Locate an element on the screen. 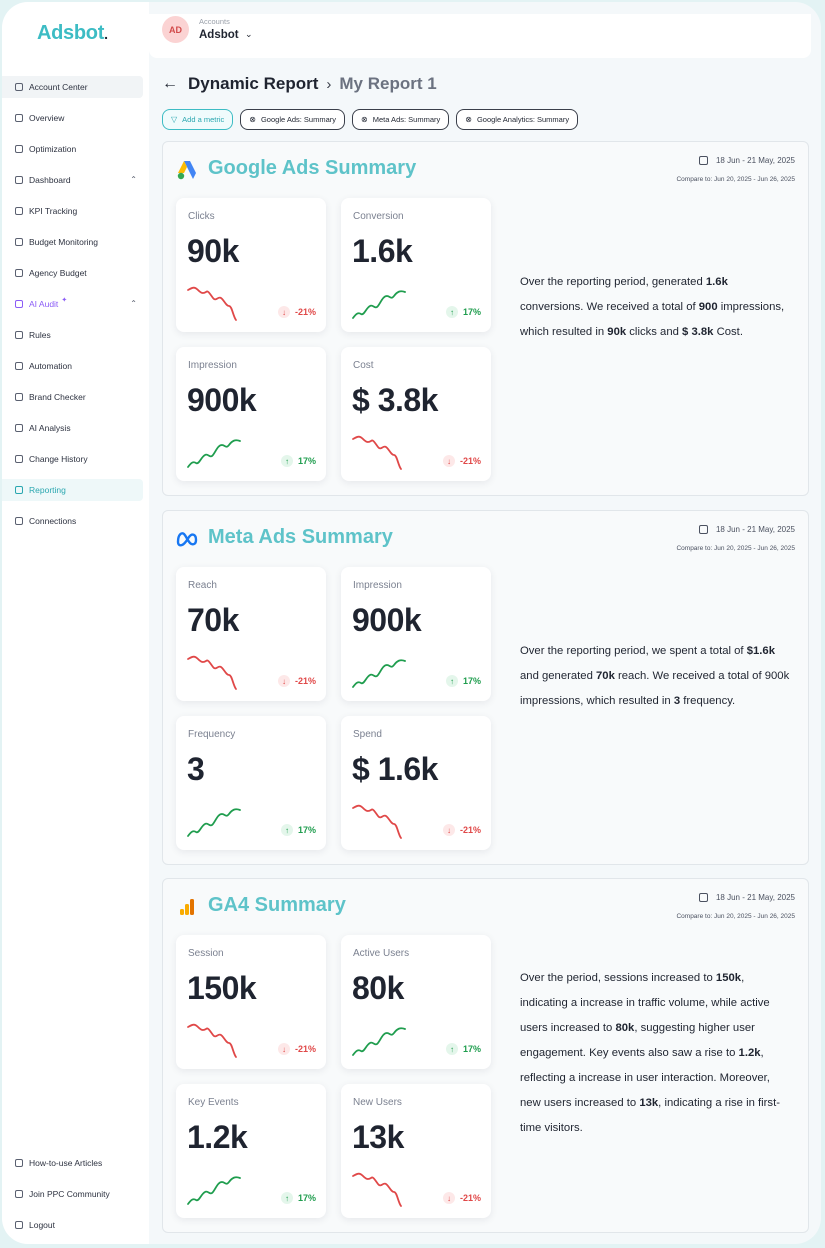  breadcrumb-parent: Dynamic Report is located at coordinates (253, 83).